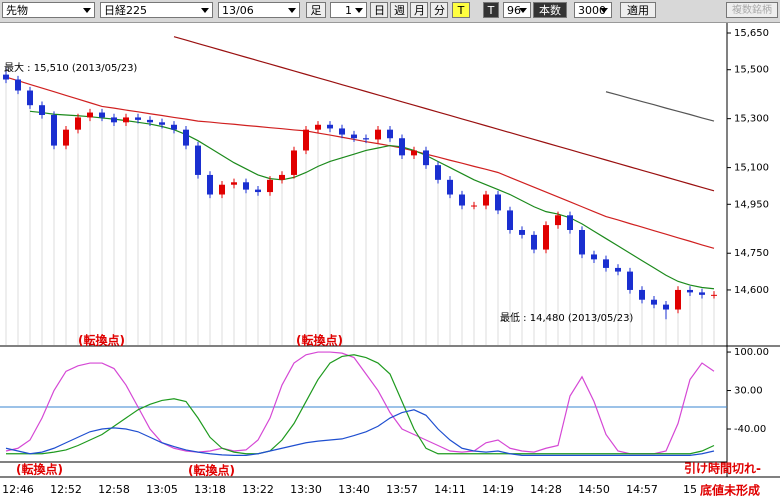 The width and height of the screenshot is (780, 500). Describe the element at coordinates (306, 489) in the screenshot. I see `x-tick-label: 13:30` at that location.